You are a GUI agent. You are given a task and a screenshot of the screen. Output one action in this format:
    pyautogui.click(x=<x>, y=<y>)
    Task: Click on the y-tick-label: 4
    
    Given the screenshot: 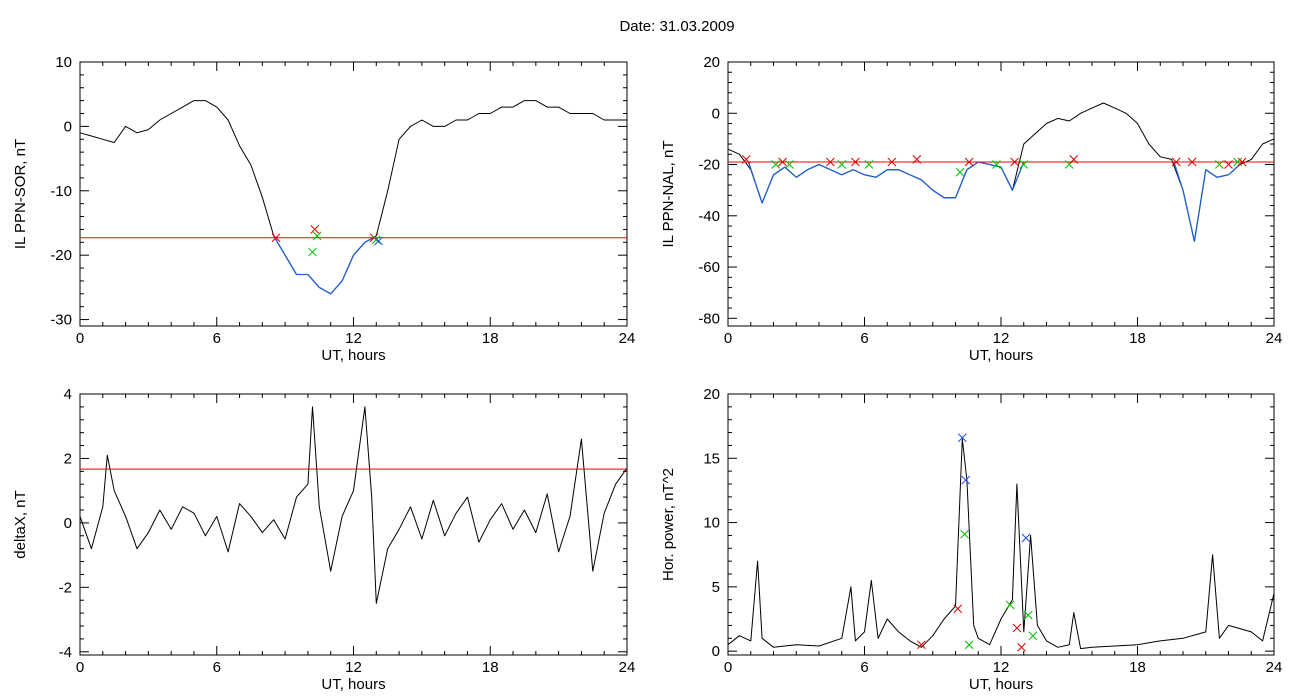 What is the action you would take?
    pyautogui.click(x=68, y=394)
    